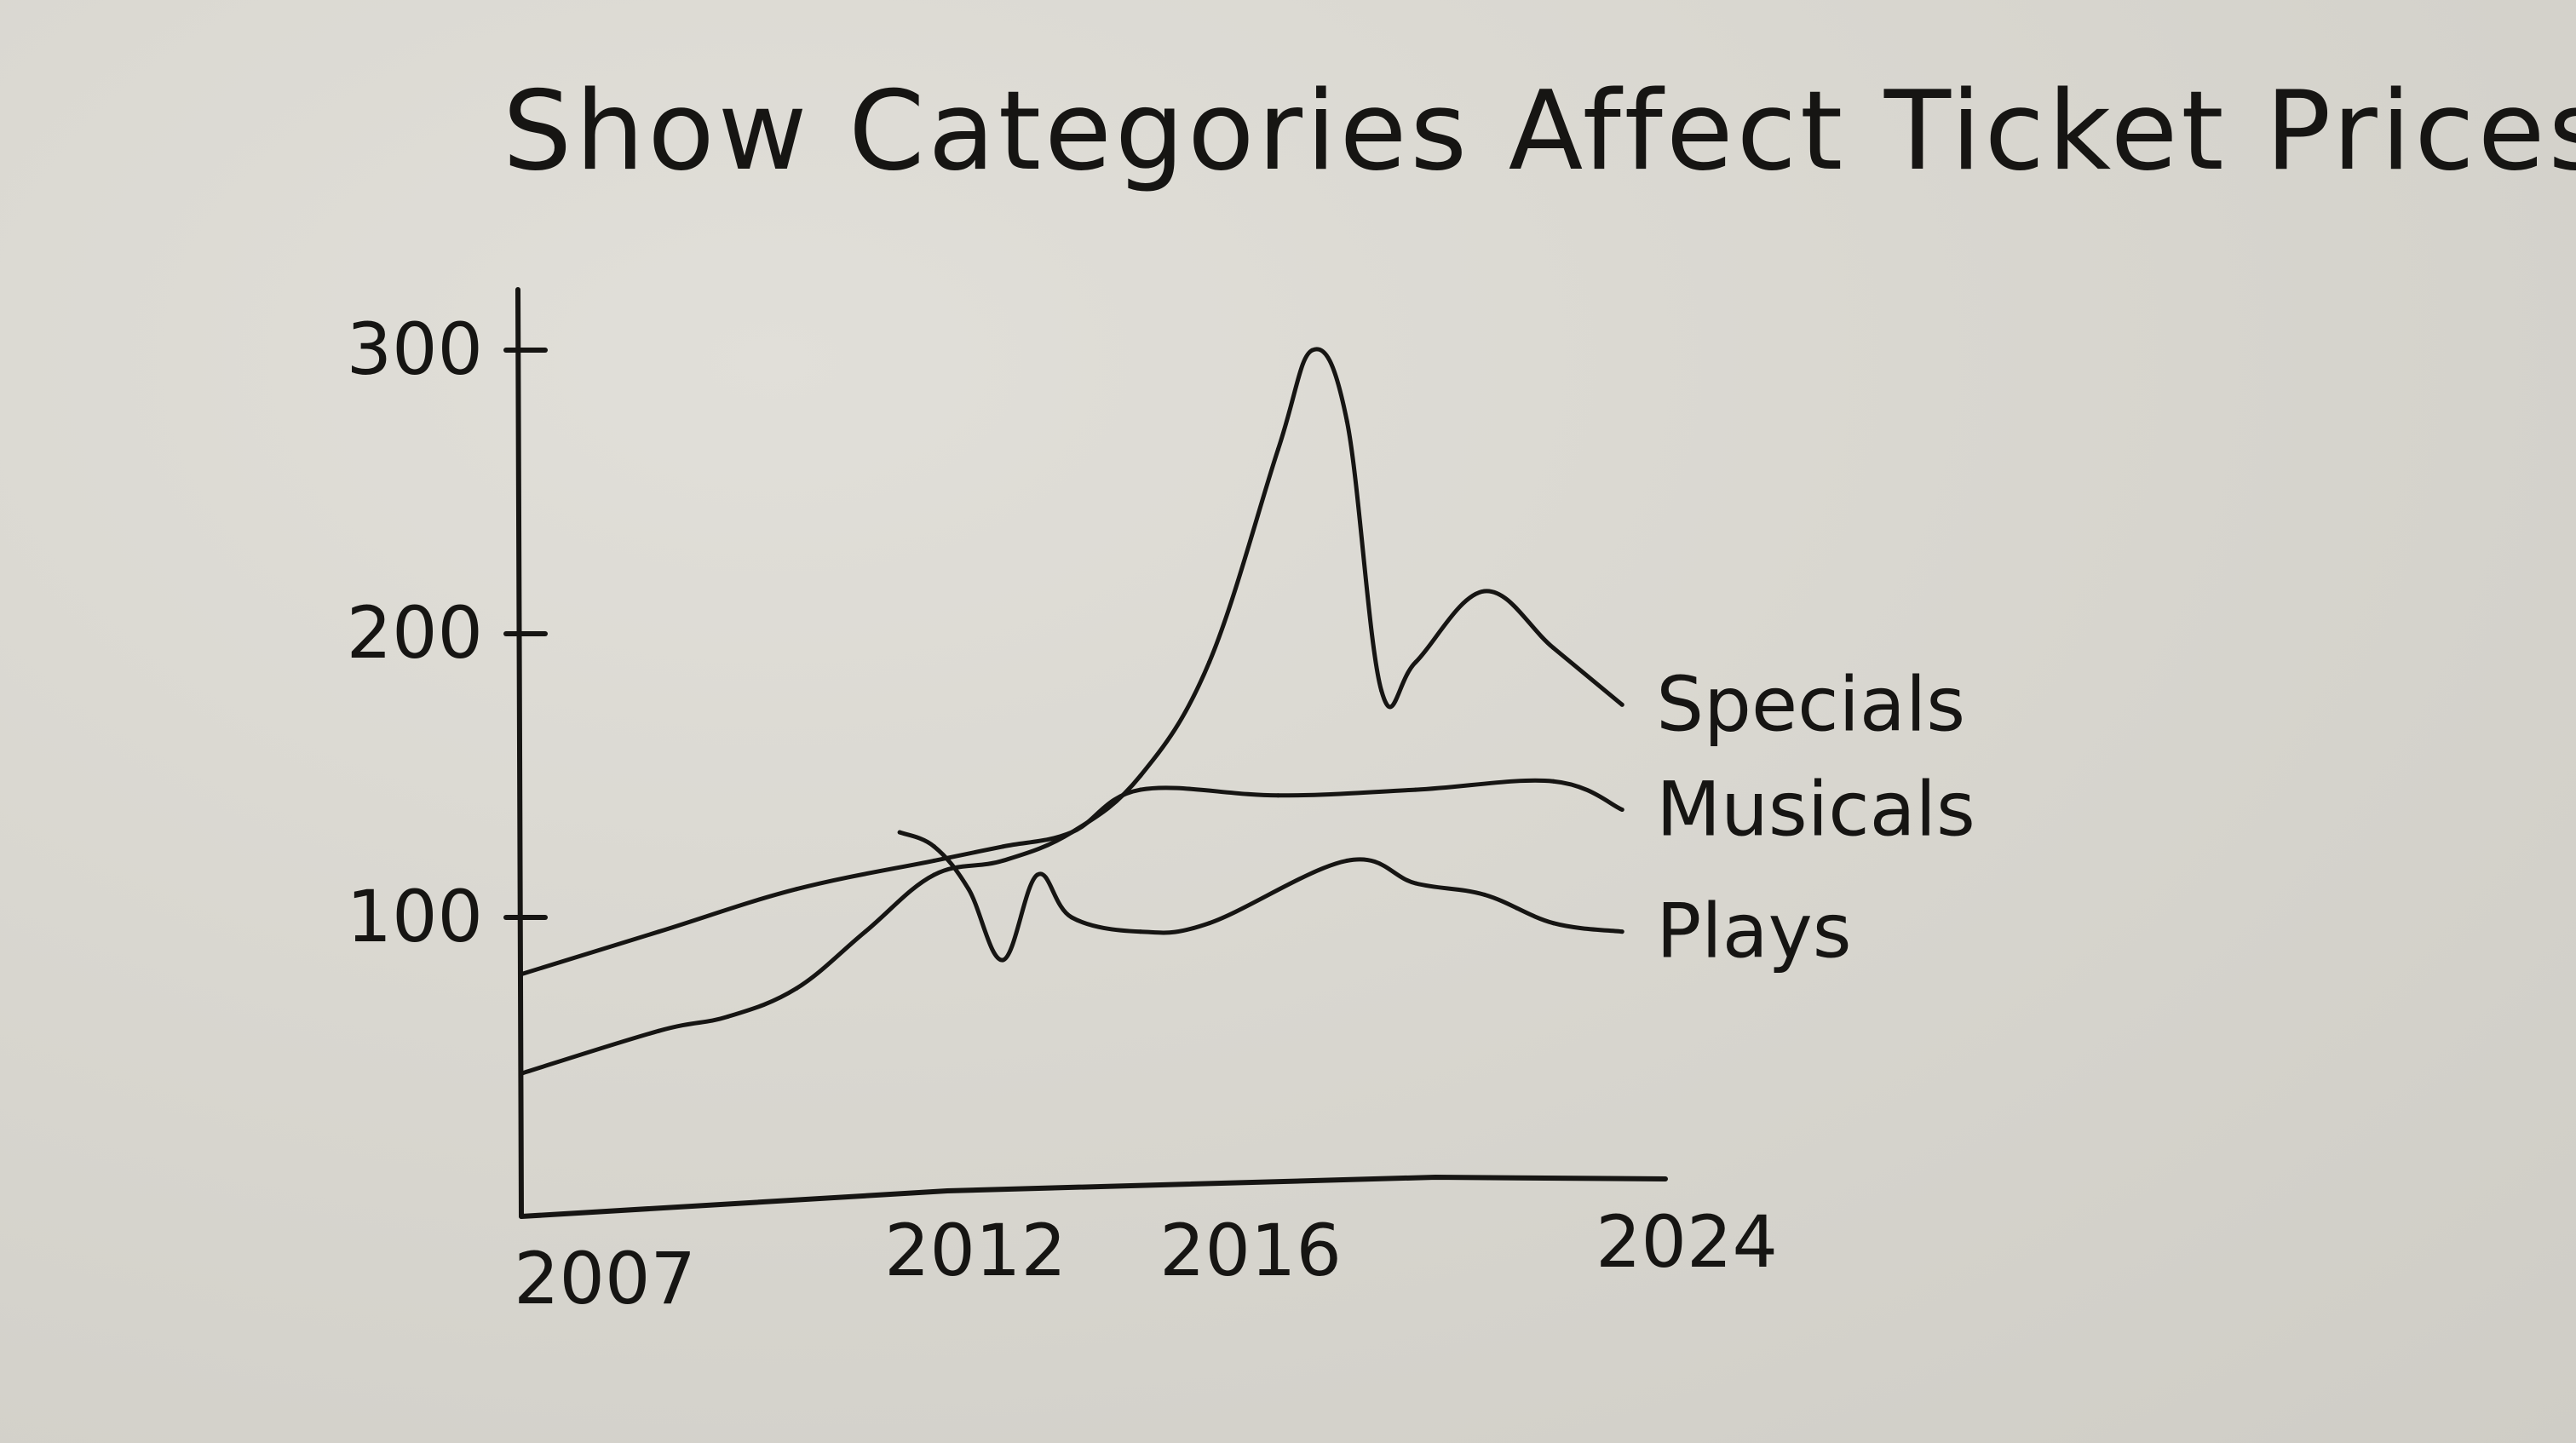 This screenshot has height=1443, width=2576. I want to click on series-line-musicals, so click(1072, 877).